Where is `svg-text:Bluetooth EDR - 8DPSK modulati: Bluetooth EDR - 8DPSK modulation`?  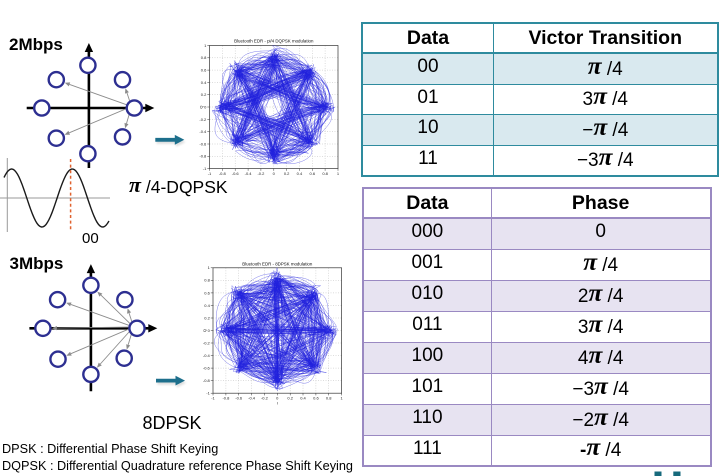
svg-text:Bluetooth EDR - 8DPSK modulati: Bluetooth EDR - 8DPSK modulation is located at coordinates (277, 264).